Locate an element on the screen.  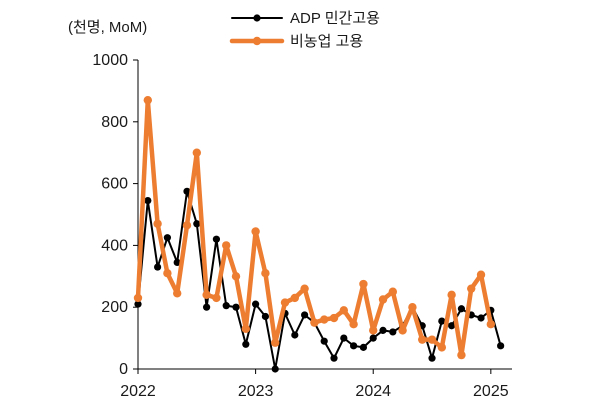
y-tick-label: 200 is located at coordinates (114, 307).